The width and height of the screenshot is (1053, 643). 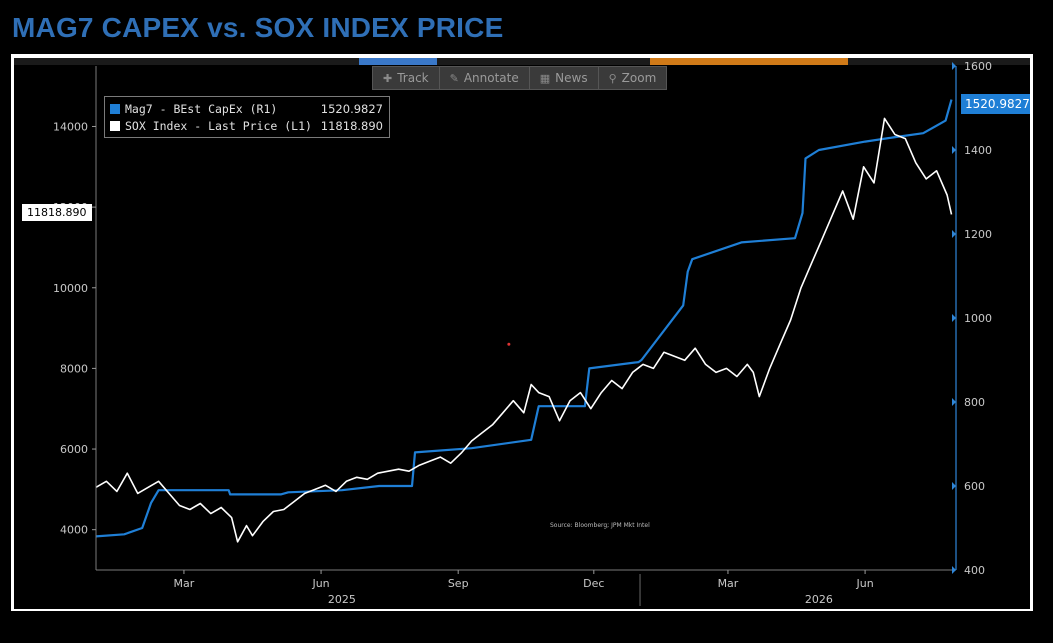 What do you see at coordinates (74, 530) in the screenshot?
I see `left-tick-label: 4000` at bounding box center [74, 530].